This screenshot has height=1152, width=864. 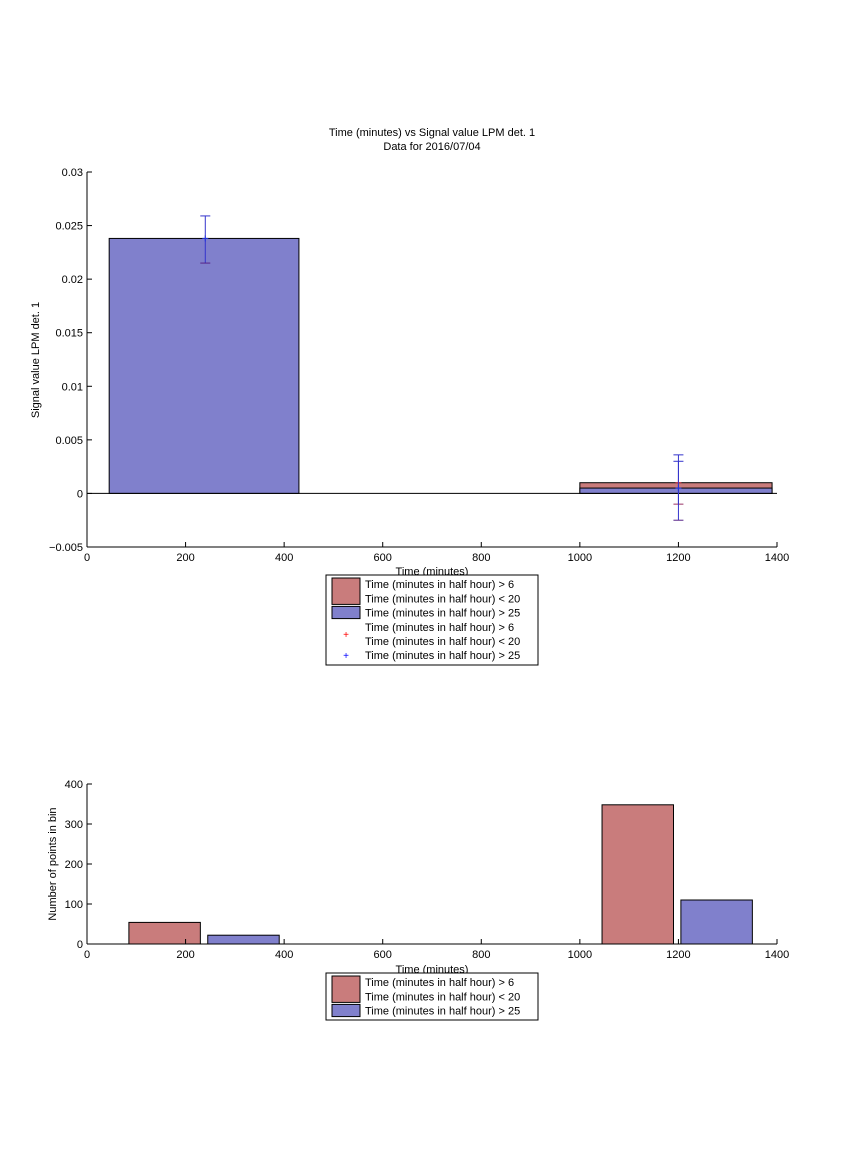 What do you see at coordinates (69, 441) in the screenshot?
I see `top-y-tick-label: 0.005` at bounding box center [69, 441].